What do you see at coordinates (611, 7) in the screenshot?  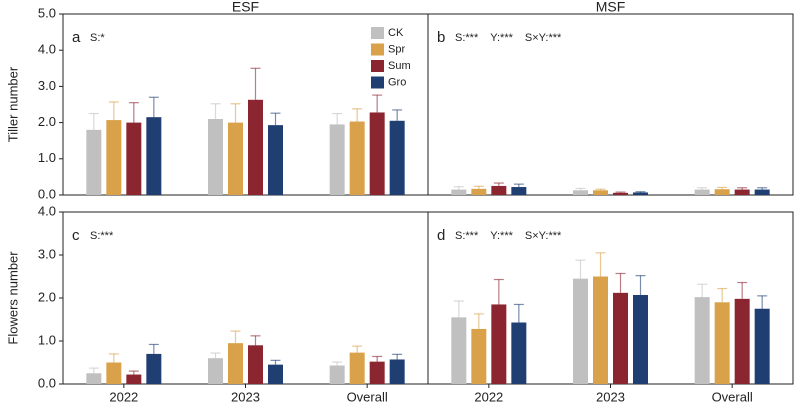 I see `column-title: MSF` at bounding box center [611, 7].